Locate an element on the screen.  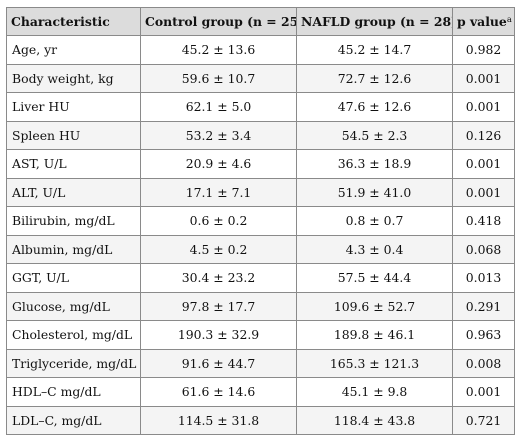
cell-p-value: 0.013 is located at coordinates (483, 278).